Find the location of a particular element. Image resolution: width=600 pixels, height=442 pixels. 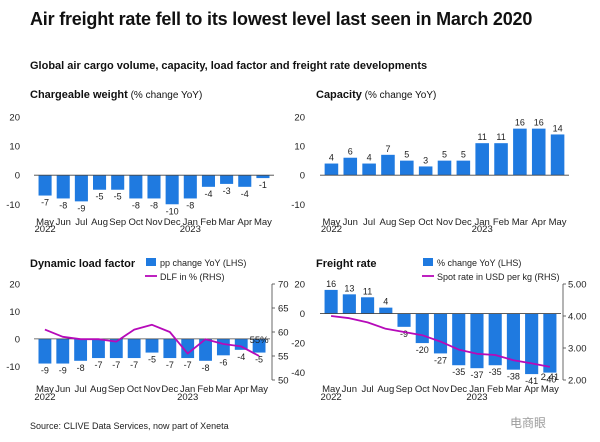

chart4-year-label: 2023 is located at coordinates (476, 397).